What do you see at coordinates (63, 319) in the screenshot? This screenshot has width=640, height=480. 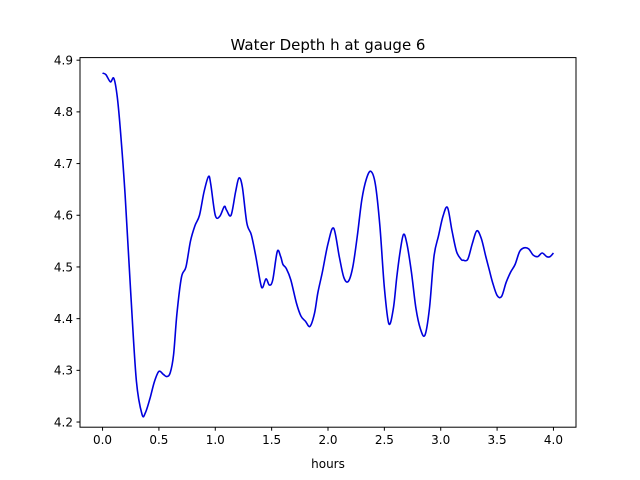 I see `y-tick-label: 4.4` at bounding box center [63, 319].